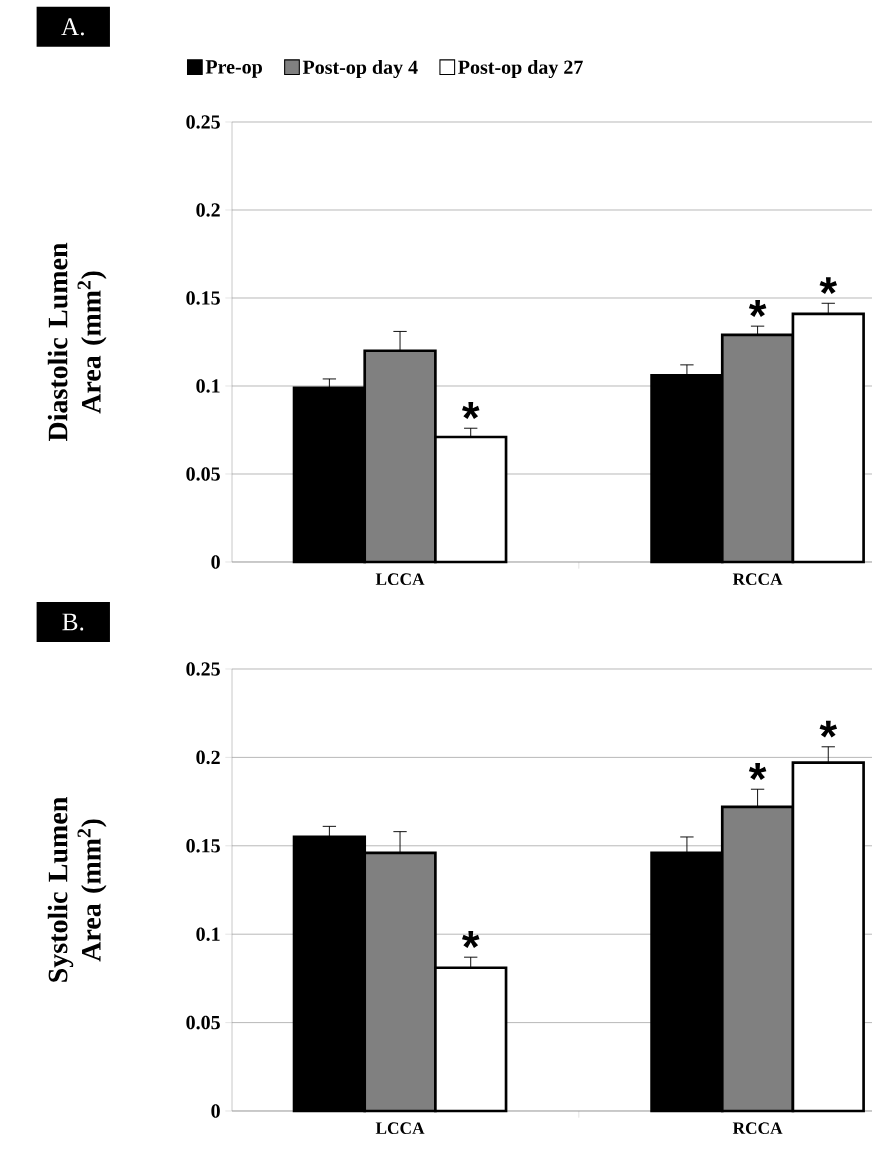  What do you see at coordinates (72, 27) in the screenshot?
I see `chart-title: A.` at bounding box center [72, 27].